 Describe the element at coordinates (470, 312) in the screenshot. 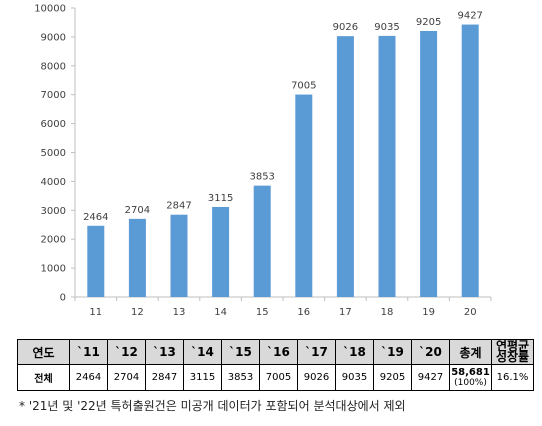

I see `x-tick-label: 20` at that location.